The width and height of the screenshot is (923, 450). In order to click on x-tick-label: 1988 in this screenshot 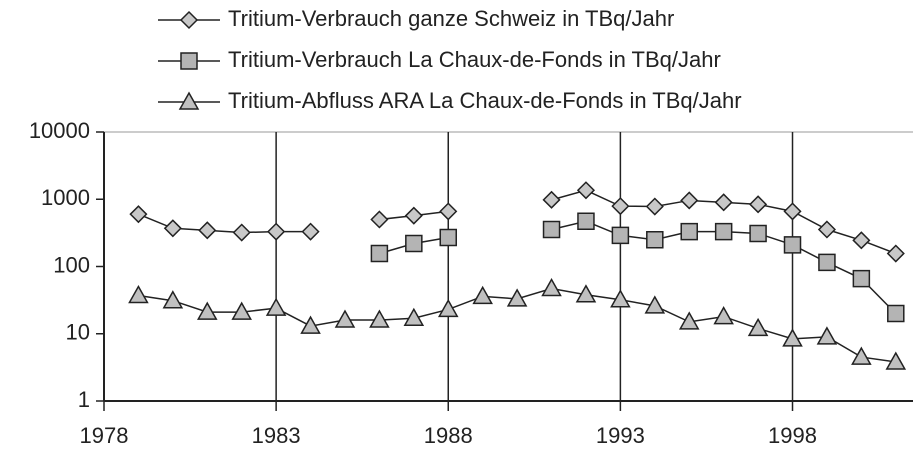, I will do `click(448, 435)`.